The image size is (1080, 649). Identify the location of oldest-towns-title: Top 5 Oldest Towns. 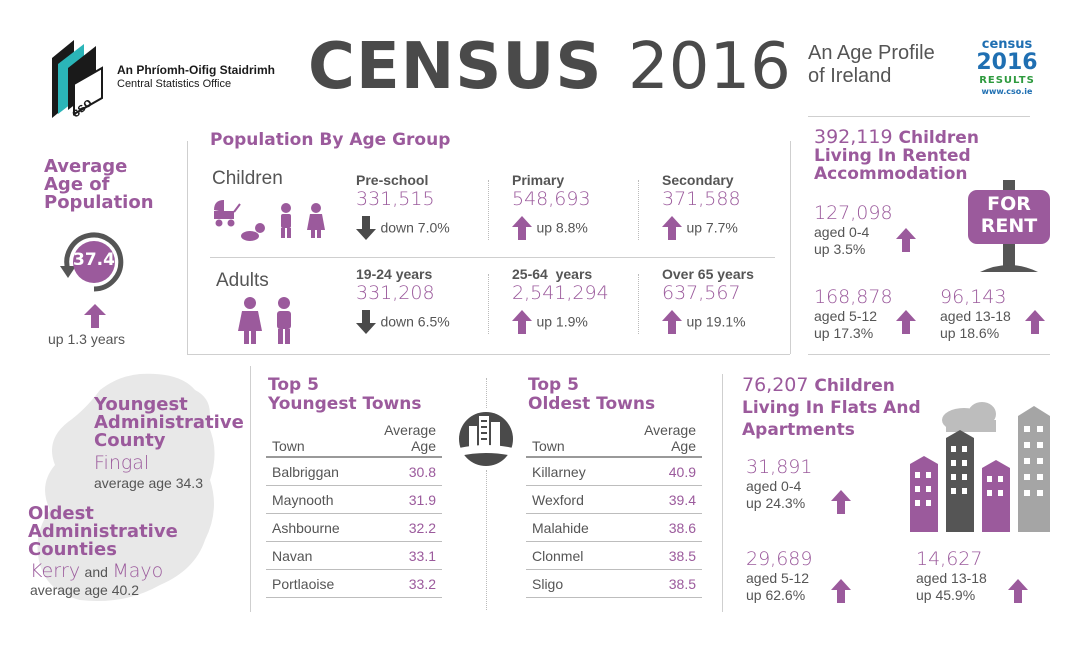
(591, 395).